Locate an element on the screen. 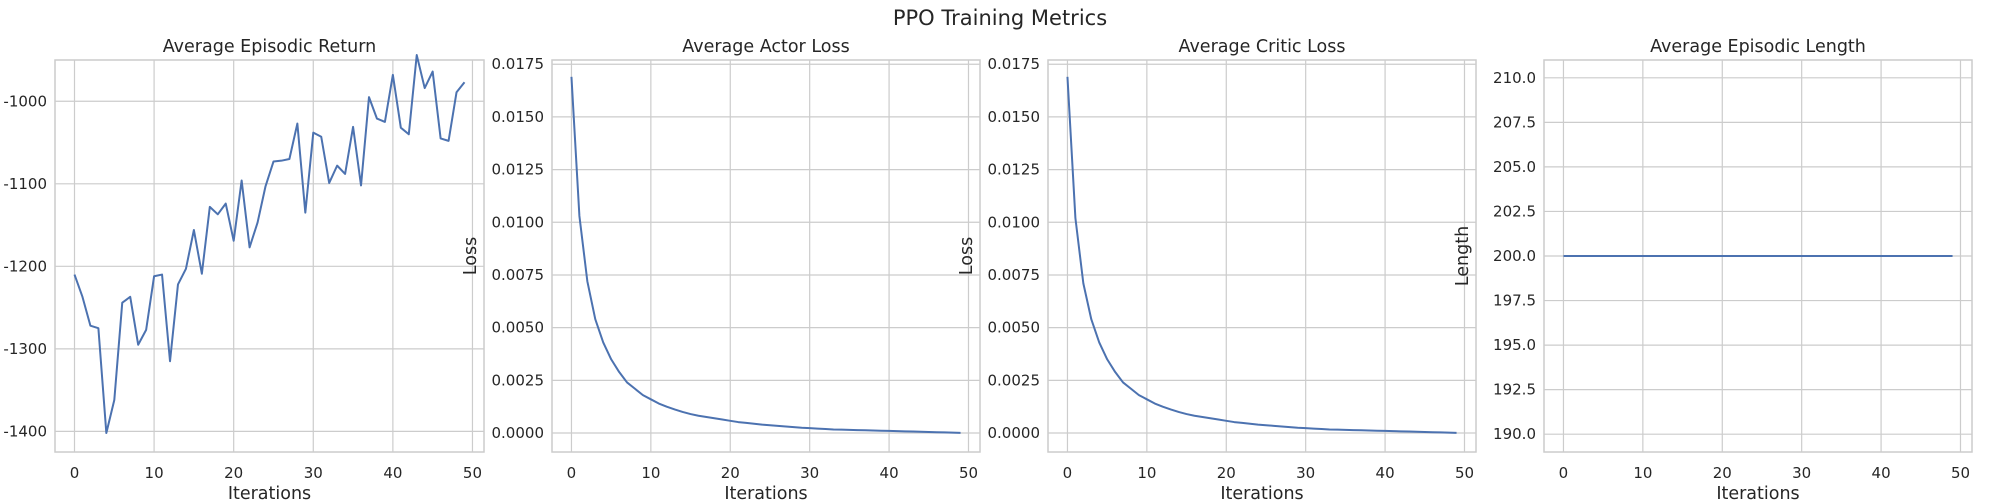  y-tick-label: 210.0 is located at coordinates (1514, 78).